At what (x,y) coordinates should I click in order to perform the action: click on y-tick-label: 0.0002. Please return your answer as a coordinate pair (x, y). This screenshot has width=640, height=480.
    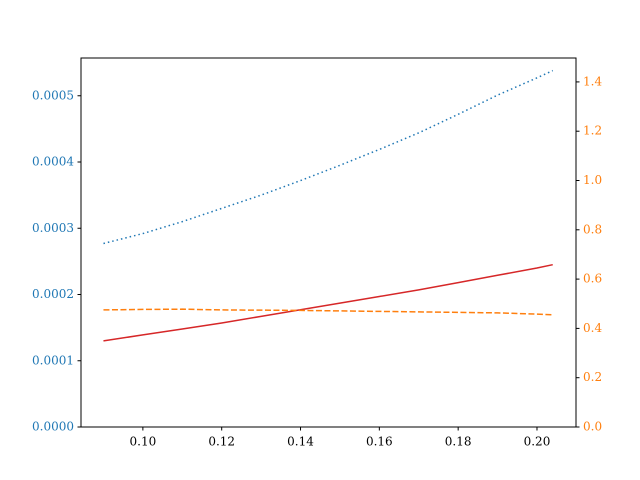
    Looking at the image, I should click on (53, 294).